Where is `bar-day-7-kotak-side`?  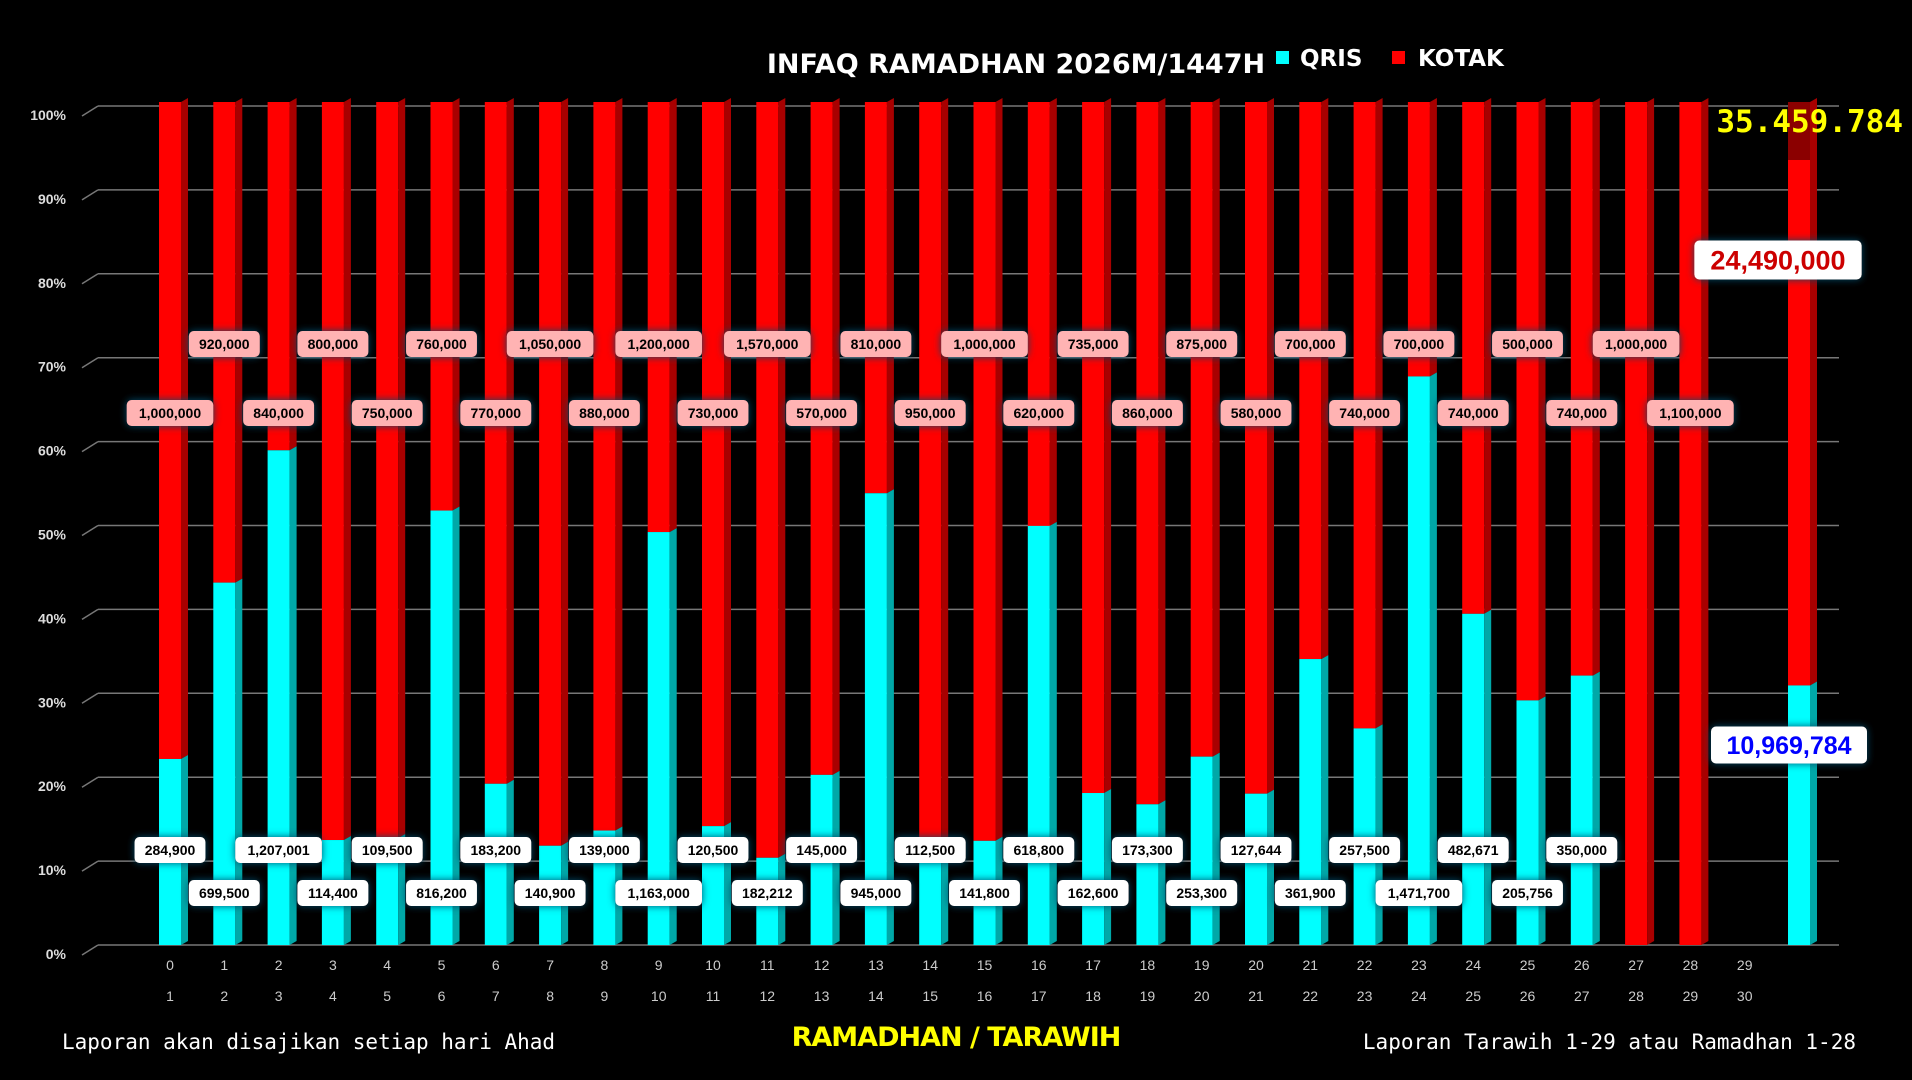 bar-day-7-kotak-side is located at coordinates (565, 472).